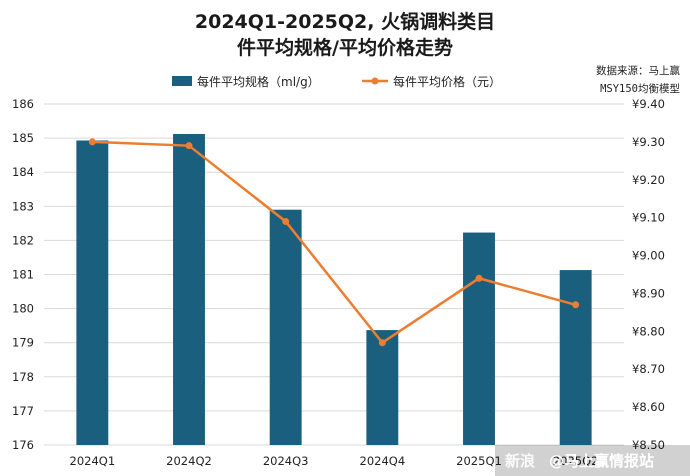 The width and height of the screenshot is (690, 476). What do you see at coordinates (382, 387) in the screenshot?
I see `bar-2024Q4` at bounding box center [382, 387].